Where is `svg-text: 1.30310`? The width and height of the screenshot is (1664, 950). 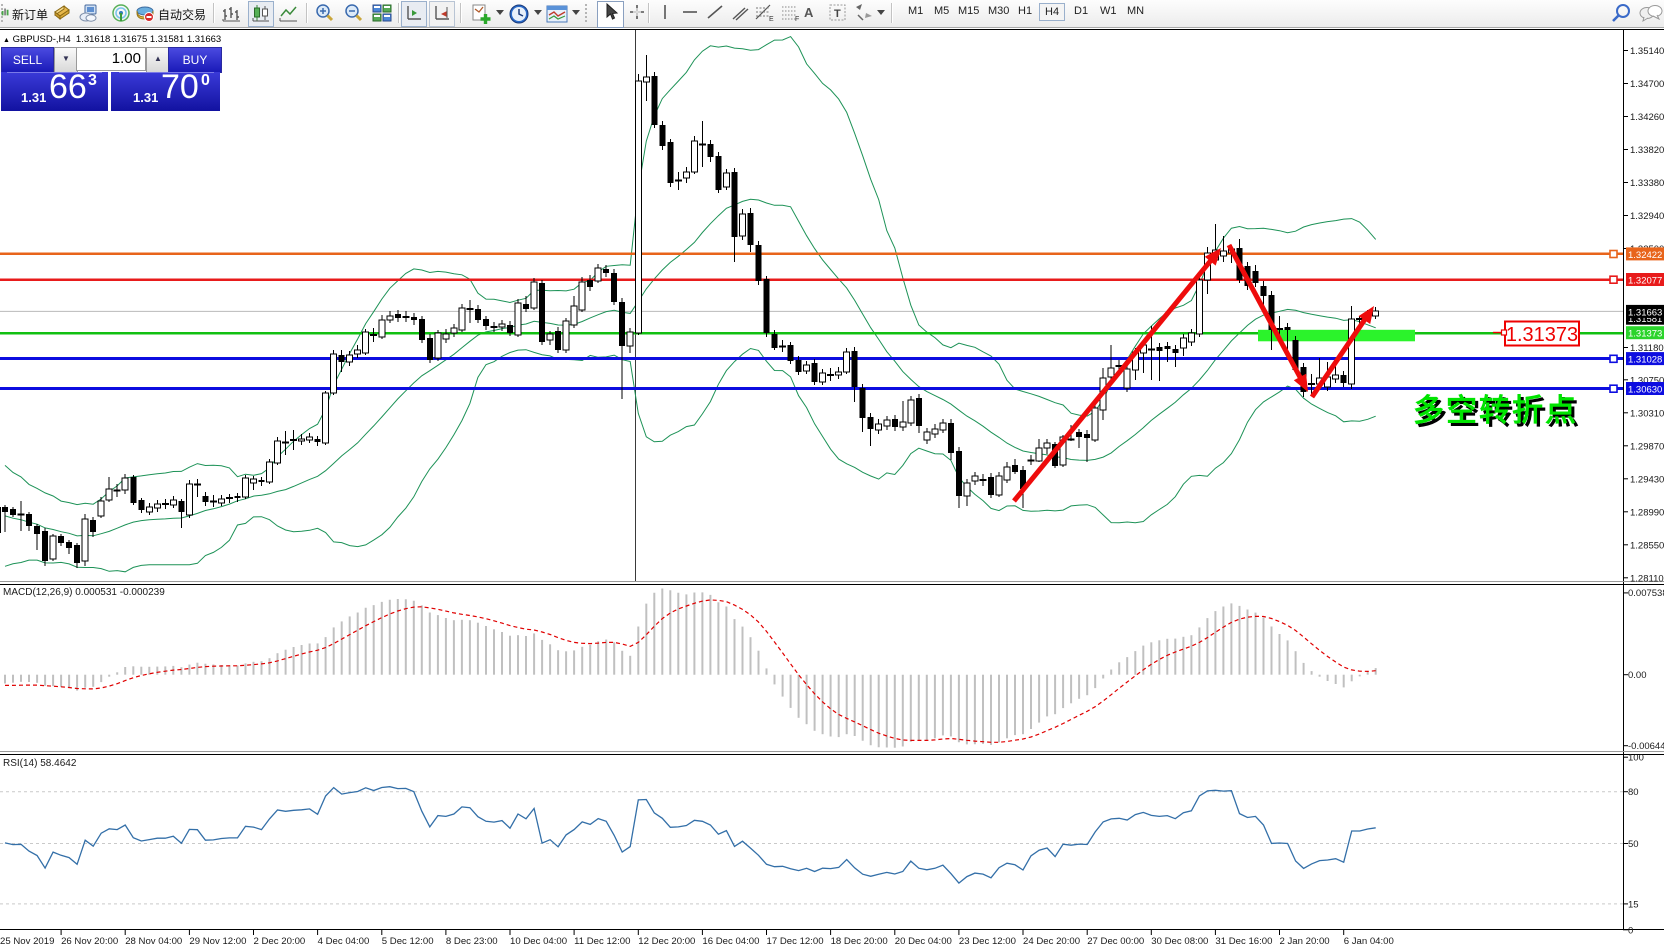
svg-text: 1.30310 is located at coordinates (1647, 413).